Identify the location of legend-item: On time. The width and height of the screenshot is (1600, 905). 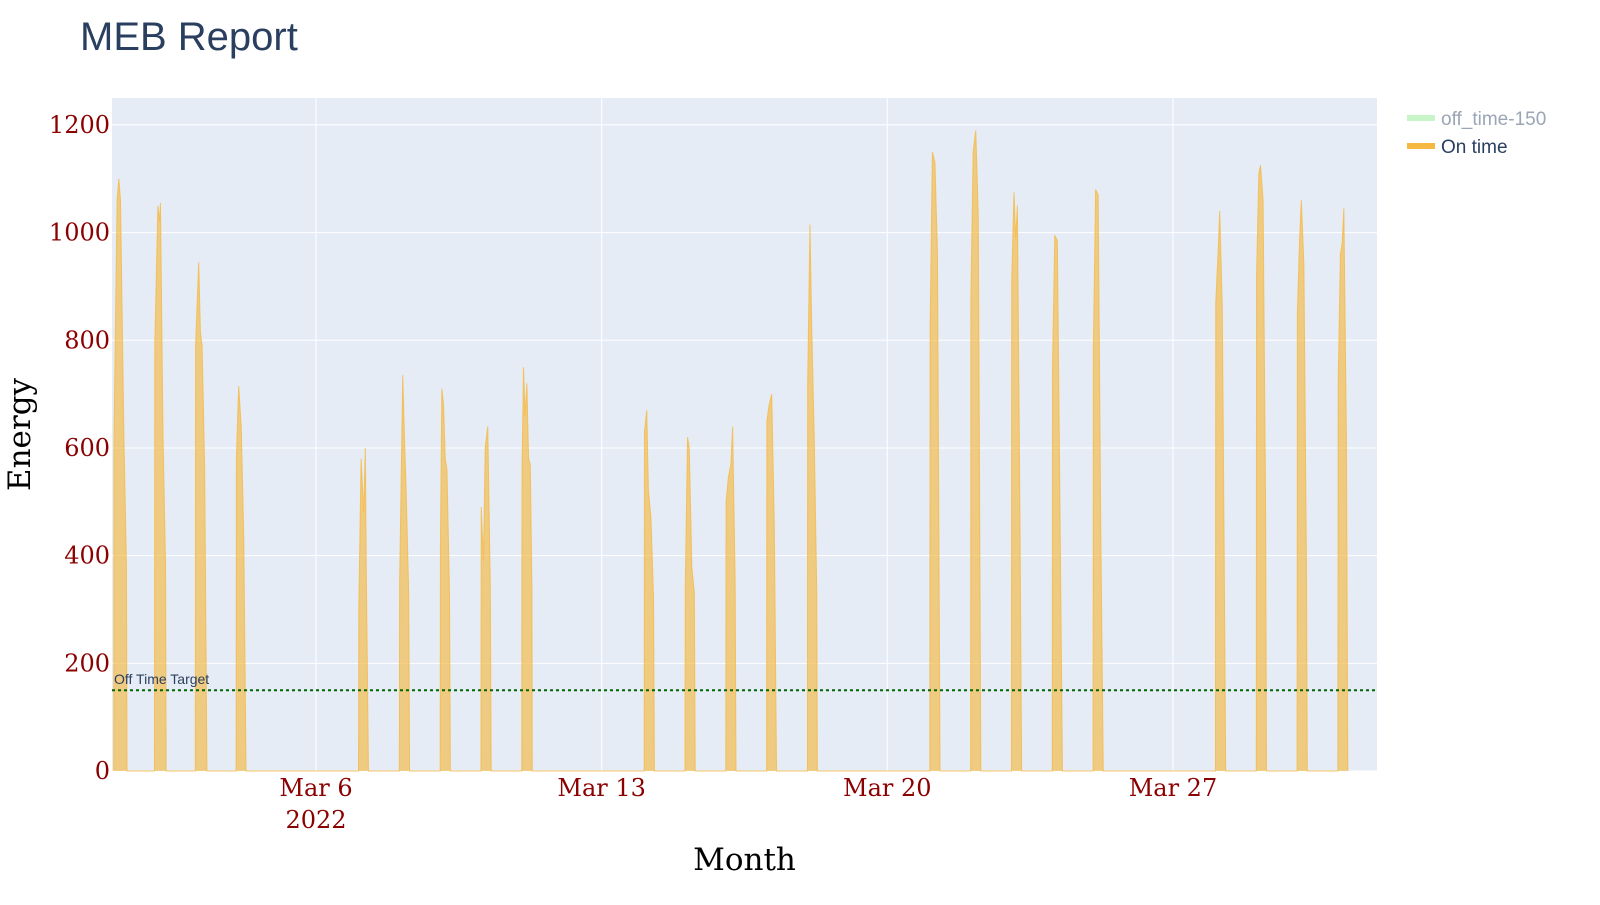
(1457, 147).